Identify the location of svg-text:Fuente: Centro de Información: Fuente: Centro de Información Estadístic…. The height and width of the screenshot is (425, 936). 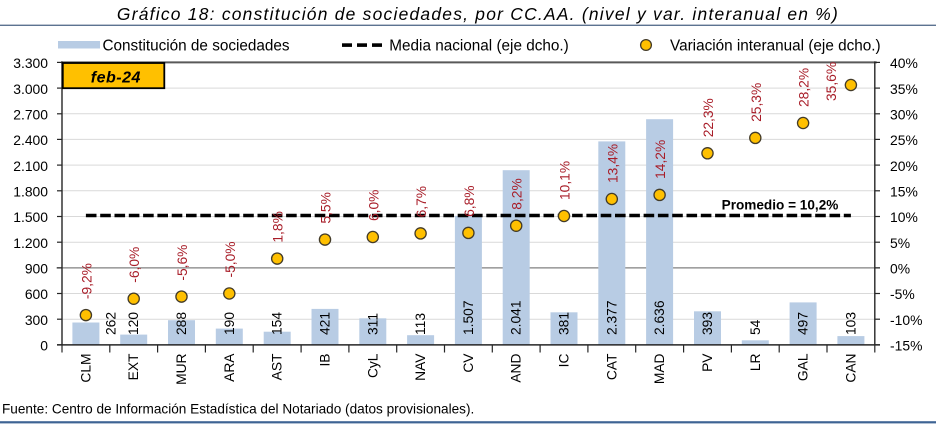
(238, 409).